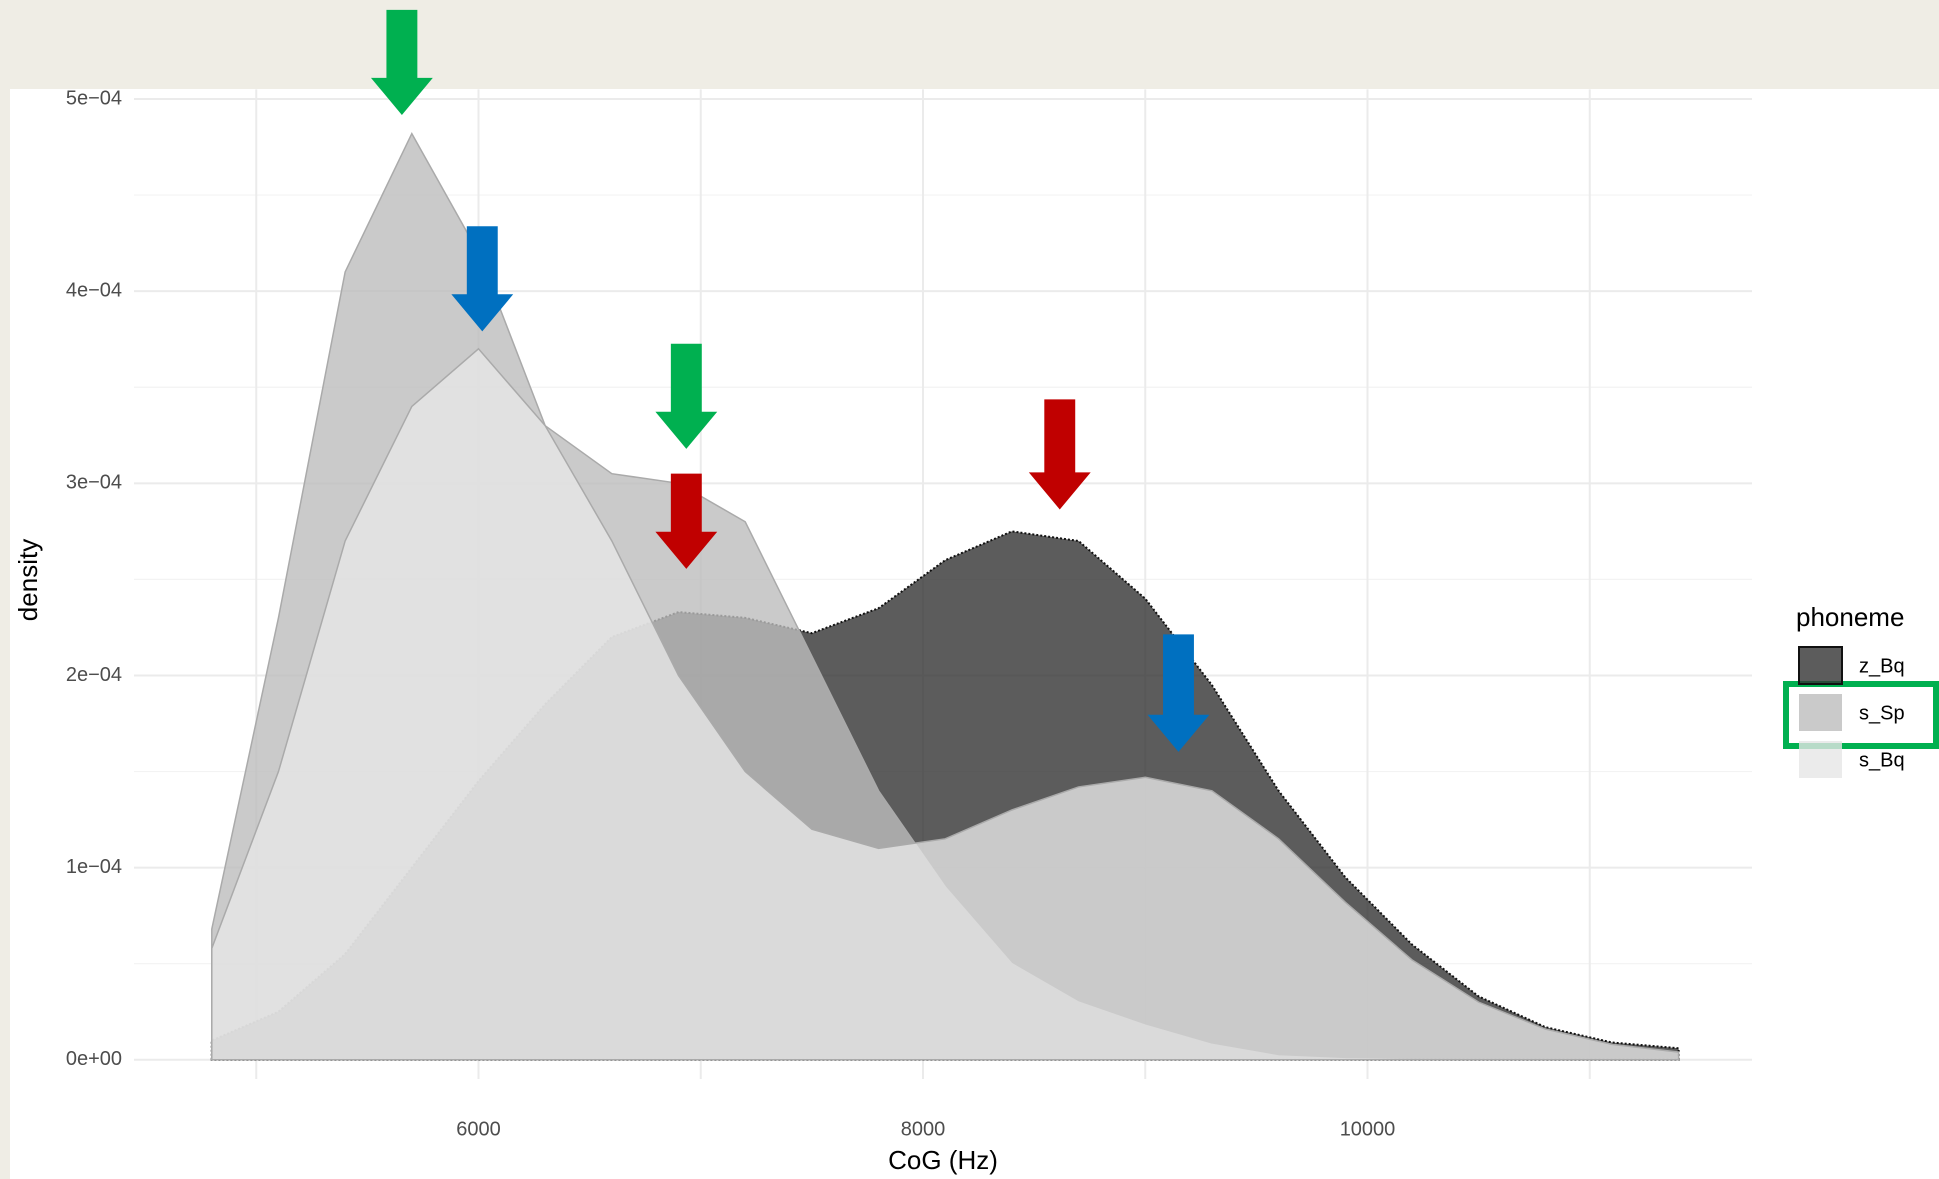 Image resolution: width=1939 pixels, height=1179 pixels. Describe the element at coordinates (1368, 1129) in the screenshot. I see `x-tick-label: 10000` at that location.